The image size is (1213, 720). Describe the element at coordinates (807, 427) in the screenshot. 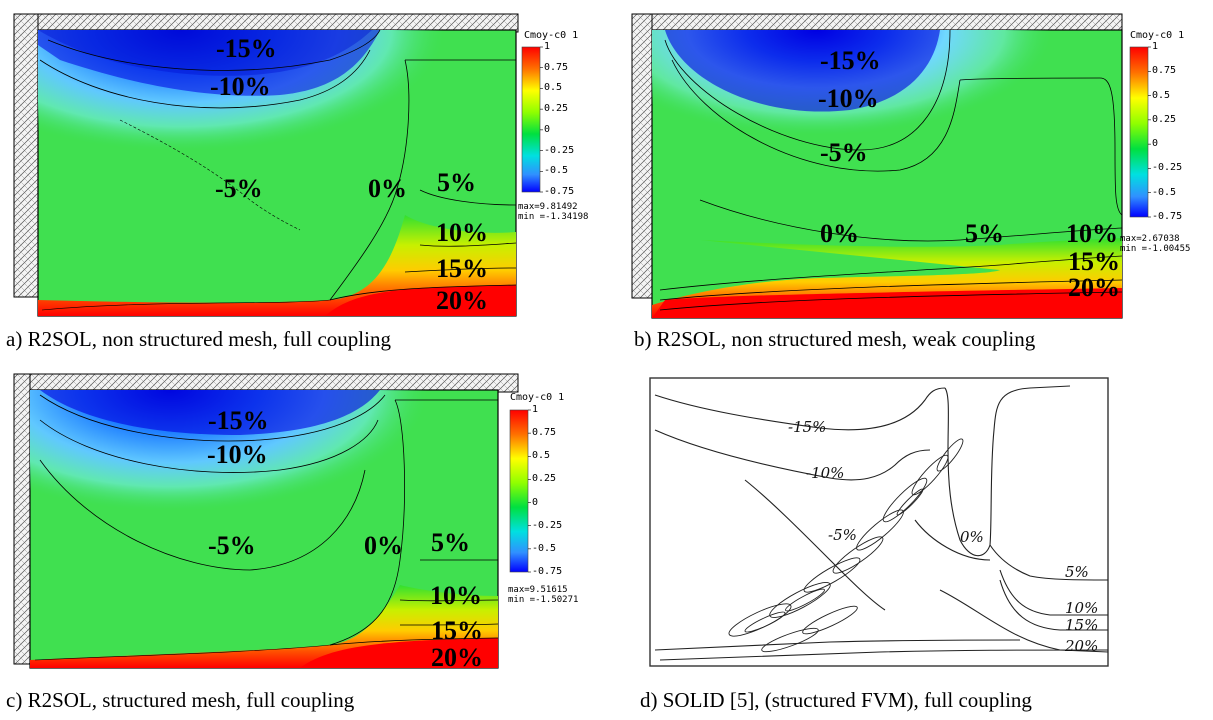

I see `panel-d-label-minus15: -15%` at that location.